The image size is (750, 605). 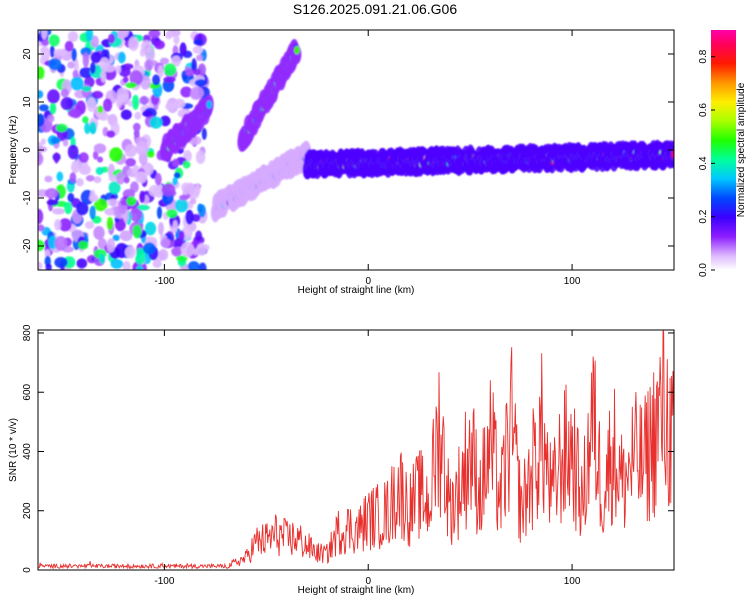 I want to click on snr-y-tick-label: 400, so click(x=27, y=451).